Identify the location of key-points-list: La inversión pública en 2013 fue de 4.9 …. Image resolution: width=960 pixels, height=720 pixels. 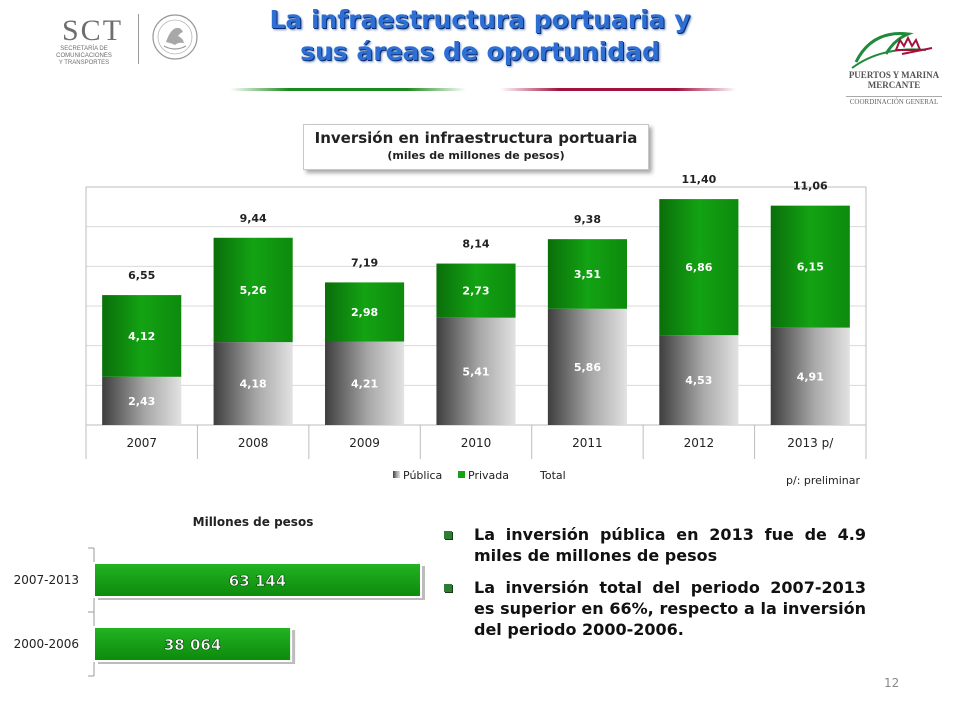
(652, 587).